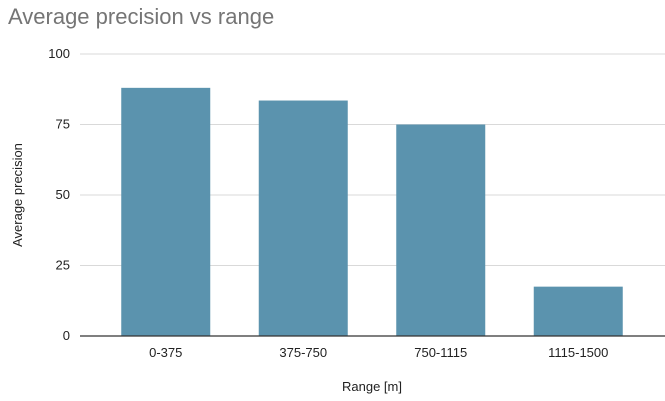 The image size is (665, 401). Describe the element at coordinates (63, 194) in the screenshot. I see `y-tick-label: 50` at that location.